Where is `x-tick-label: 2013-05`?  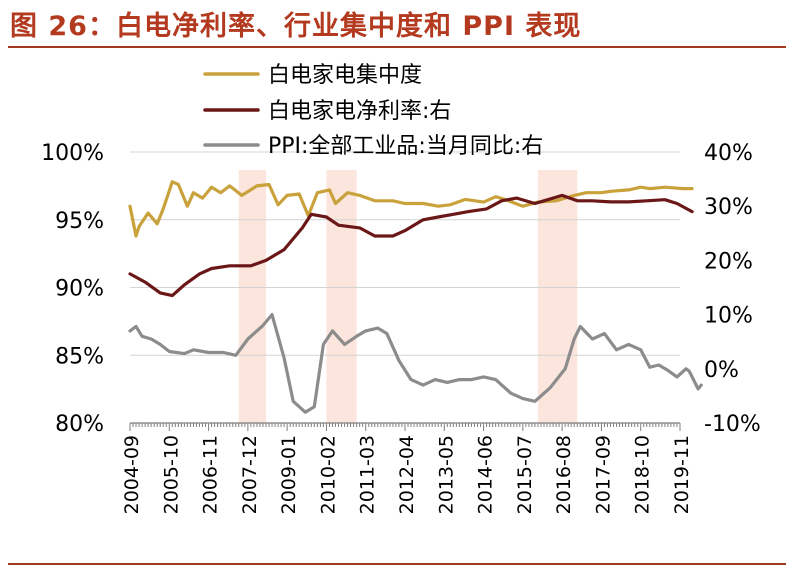 x-tick-label: 2013-05 is located at coordinates (446, 474).